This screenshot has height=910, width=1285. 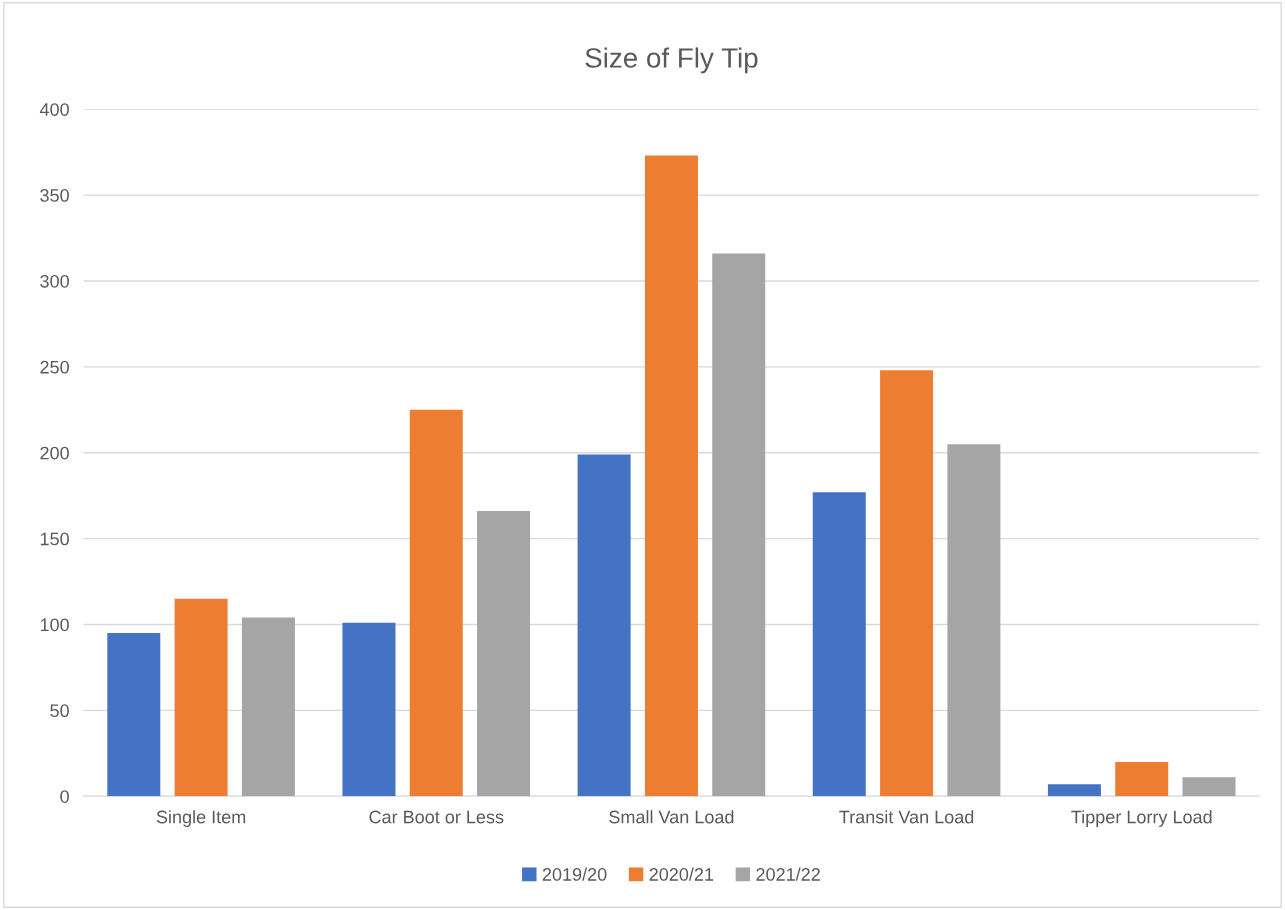 I want to click on x-tick-label: Transit Van Load, so click(x=906, y=817).